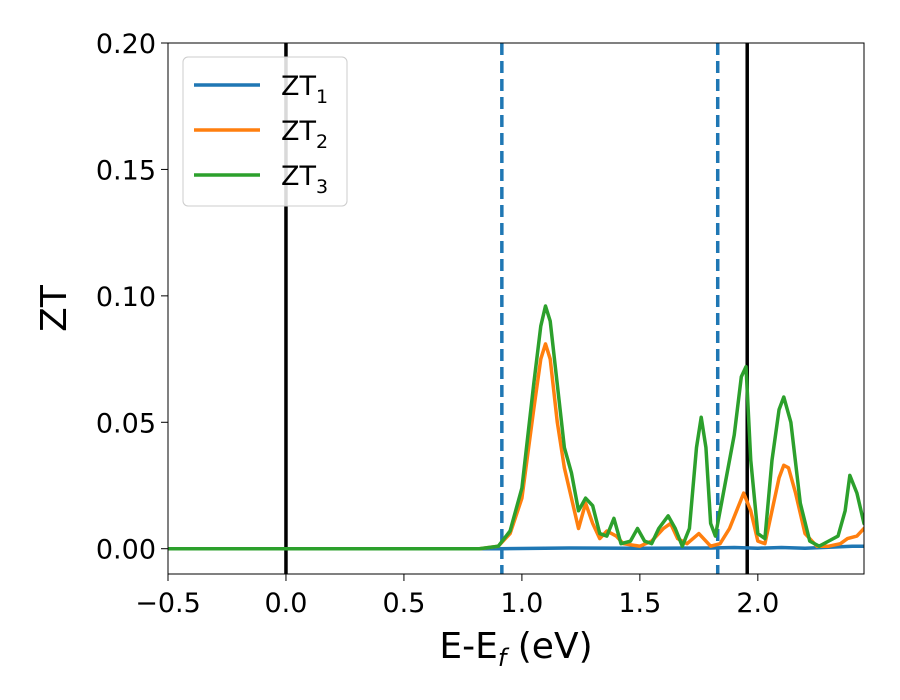 The width and height of the screenshot is (900, 700). I want to click on legend-label-zt3: ZT3, so click(304, 179).